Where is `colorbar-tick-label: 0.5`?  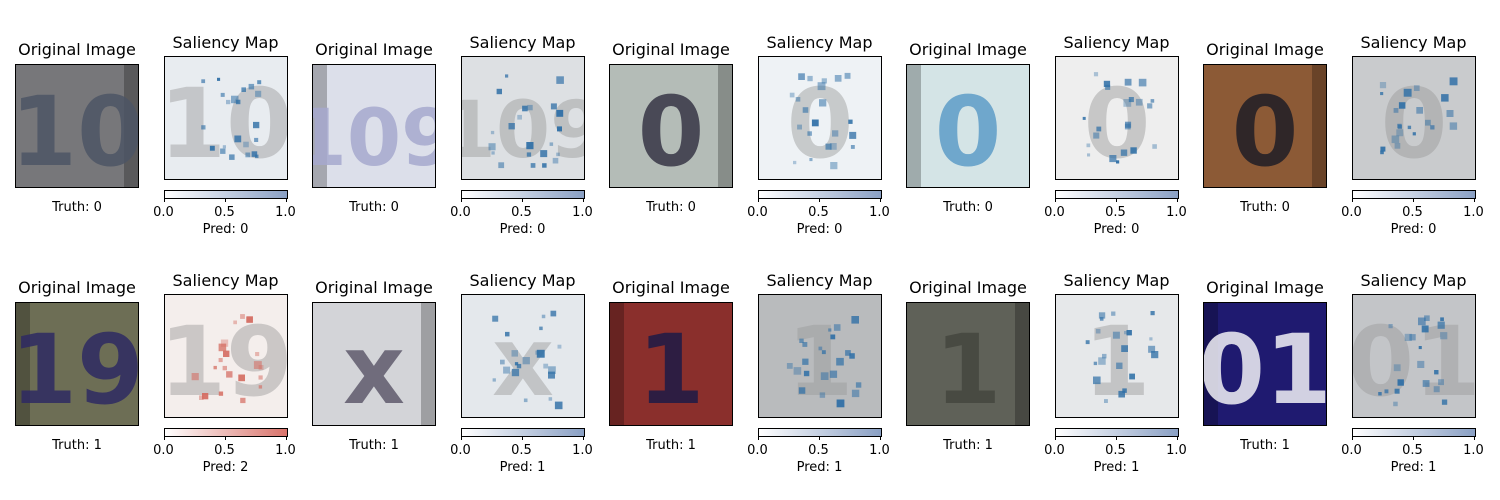 colorbar-tick-label: 0.5 is located at coordinates (1412, 450).